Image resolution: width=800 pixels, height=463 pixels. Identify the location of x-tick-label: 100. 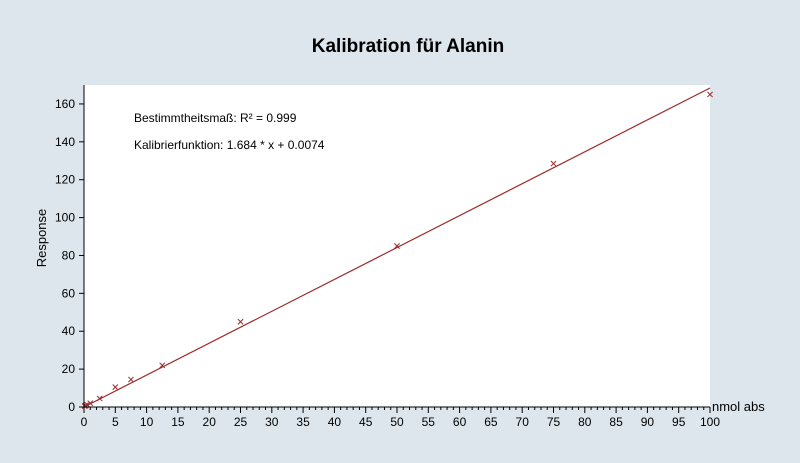
(710, 422).